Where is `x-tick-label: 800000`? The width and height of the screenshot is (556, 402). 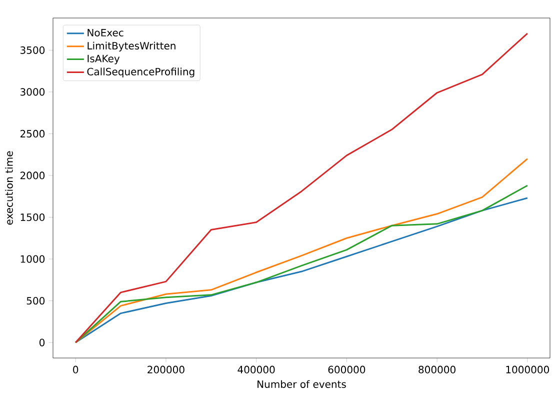 x-tick-label: 800000 is located at coordinates (437, 370).